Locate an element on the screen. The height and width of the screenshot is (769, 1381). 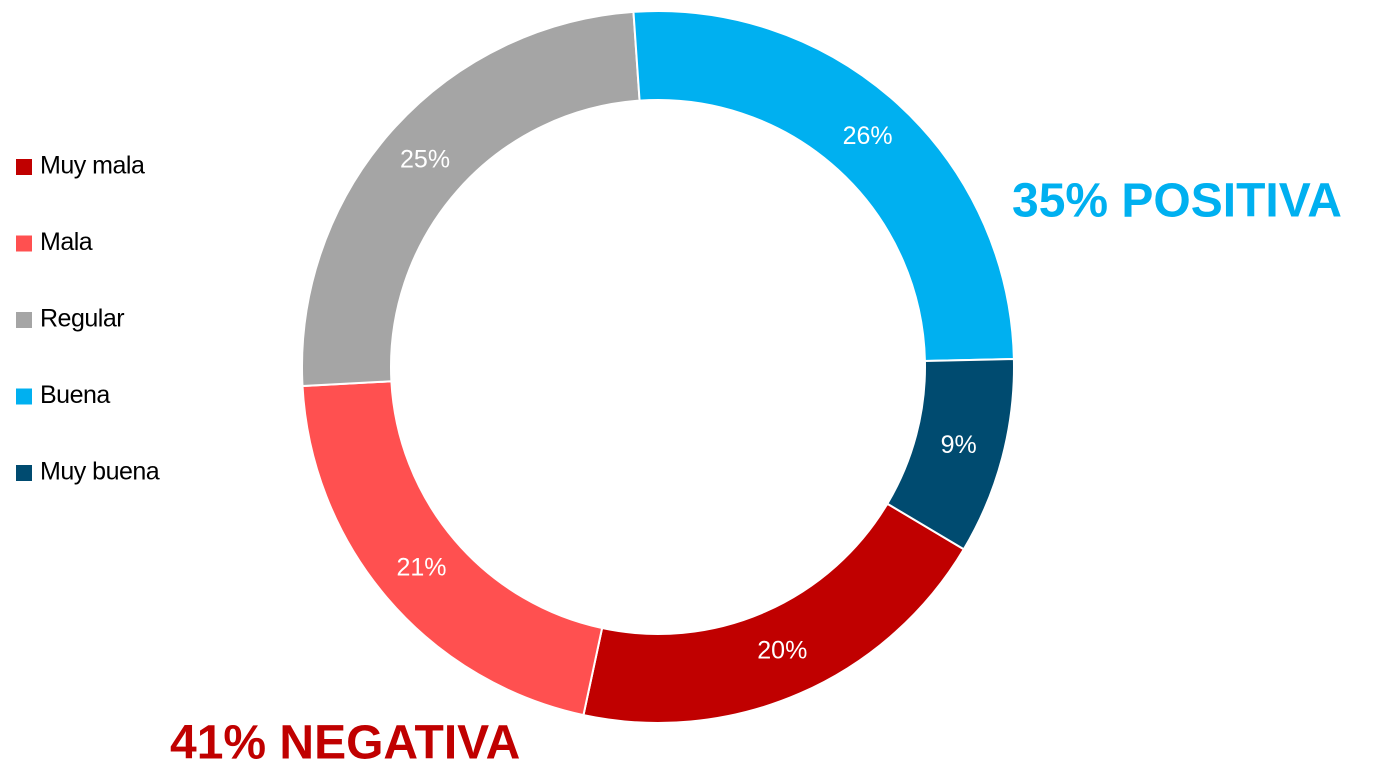
data-label: 9% is located at coordinates (959, 445).